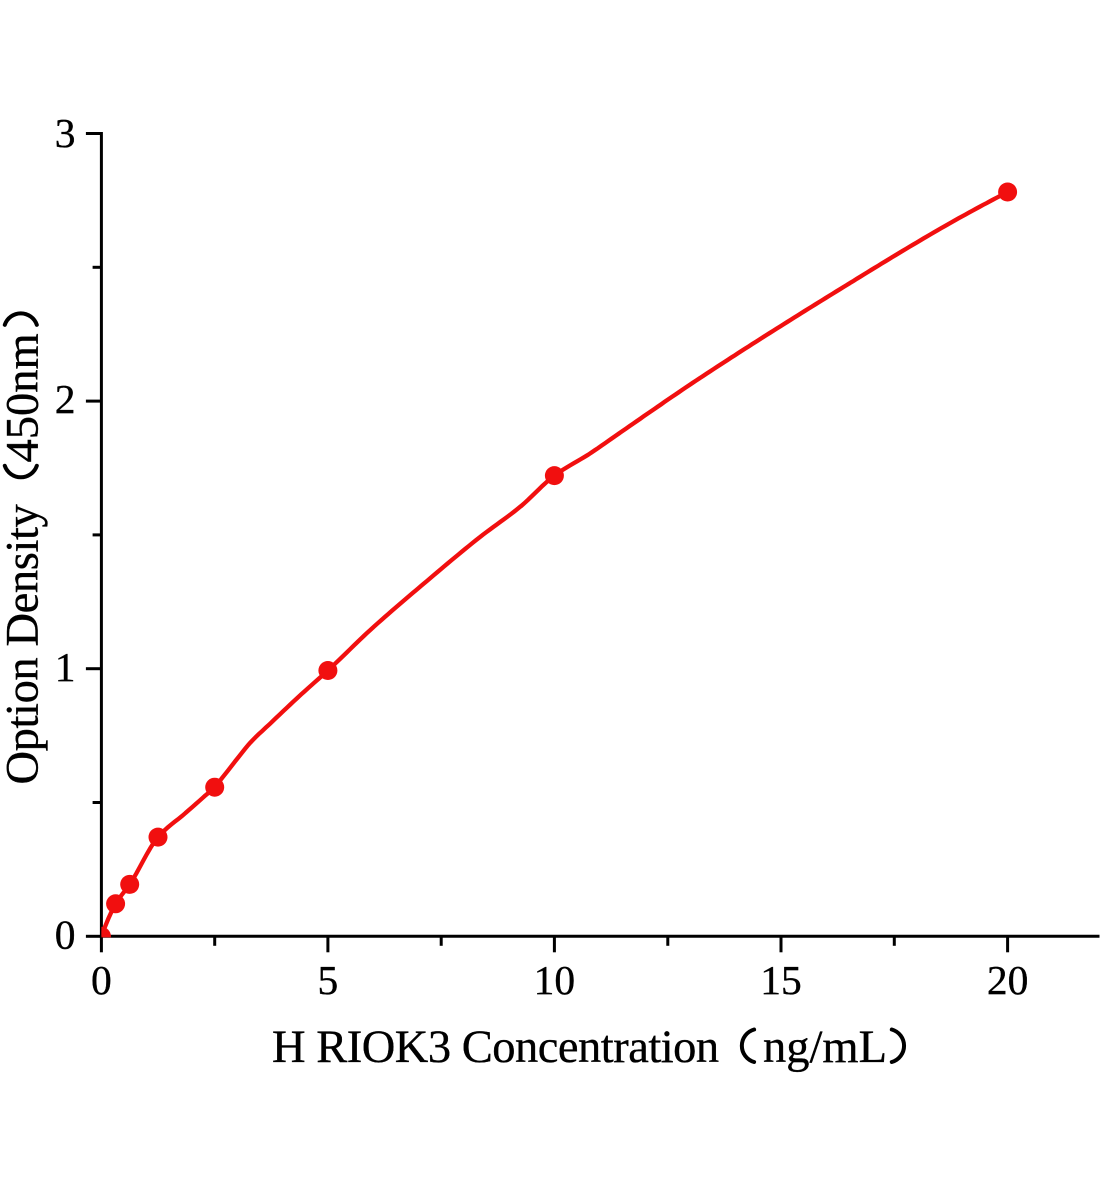  Describe the element at coordinates (1008, 980) in the screenshot. I see `svg-text: 20` at that location.